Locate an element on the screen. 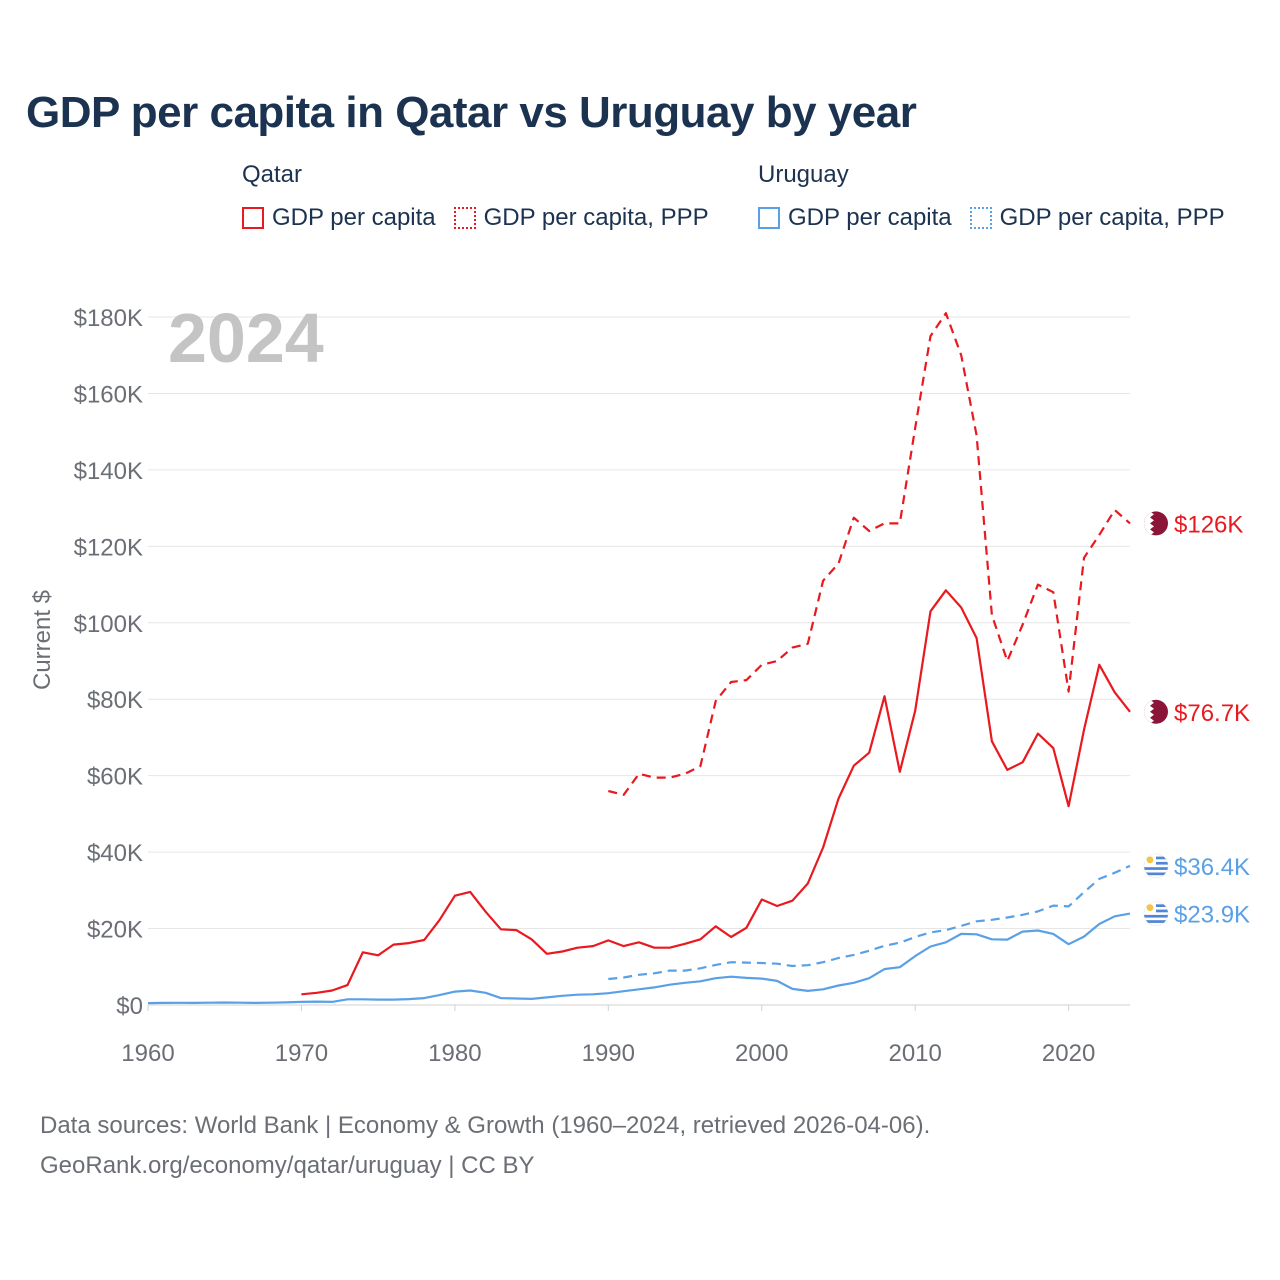 Image resolution: width=1280 pixels, height=1280 pixels. y-tick-label: $180K is located at coordinates (108, 318).